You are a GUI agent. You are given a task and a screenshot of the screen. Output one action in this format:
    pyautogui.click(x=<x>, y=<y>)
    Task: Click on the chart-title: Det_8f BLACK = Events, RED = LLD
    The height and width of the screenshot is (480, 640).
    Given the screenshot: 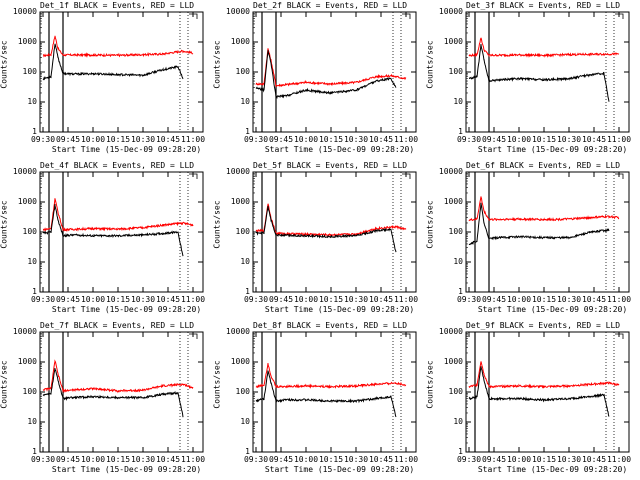 What is the action you would take?
    pyautogui.click(x=330, y=325)
    